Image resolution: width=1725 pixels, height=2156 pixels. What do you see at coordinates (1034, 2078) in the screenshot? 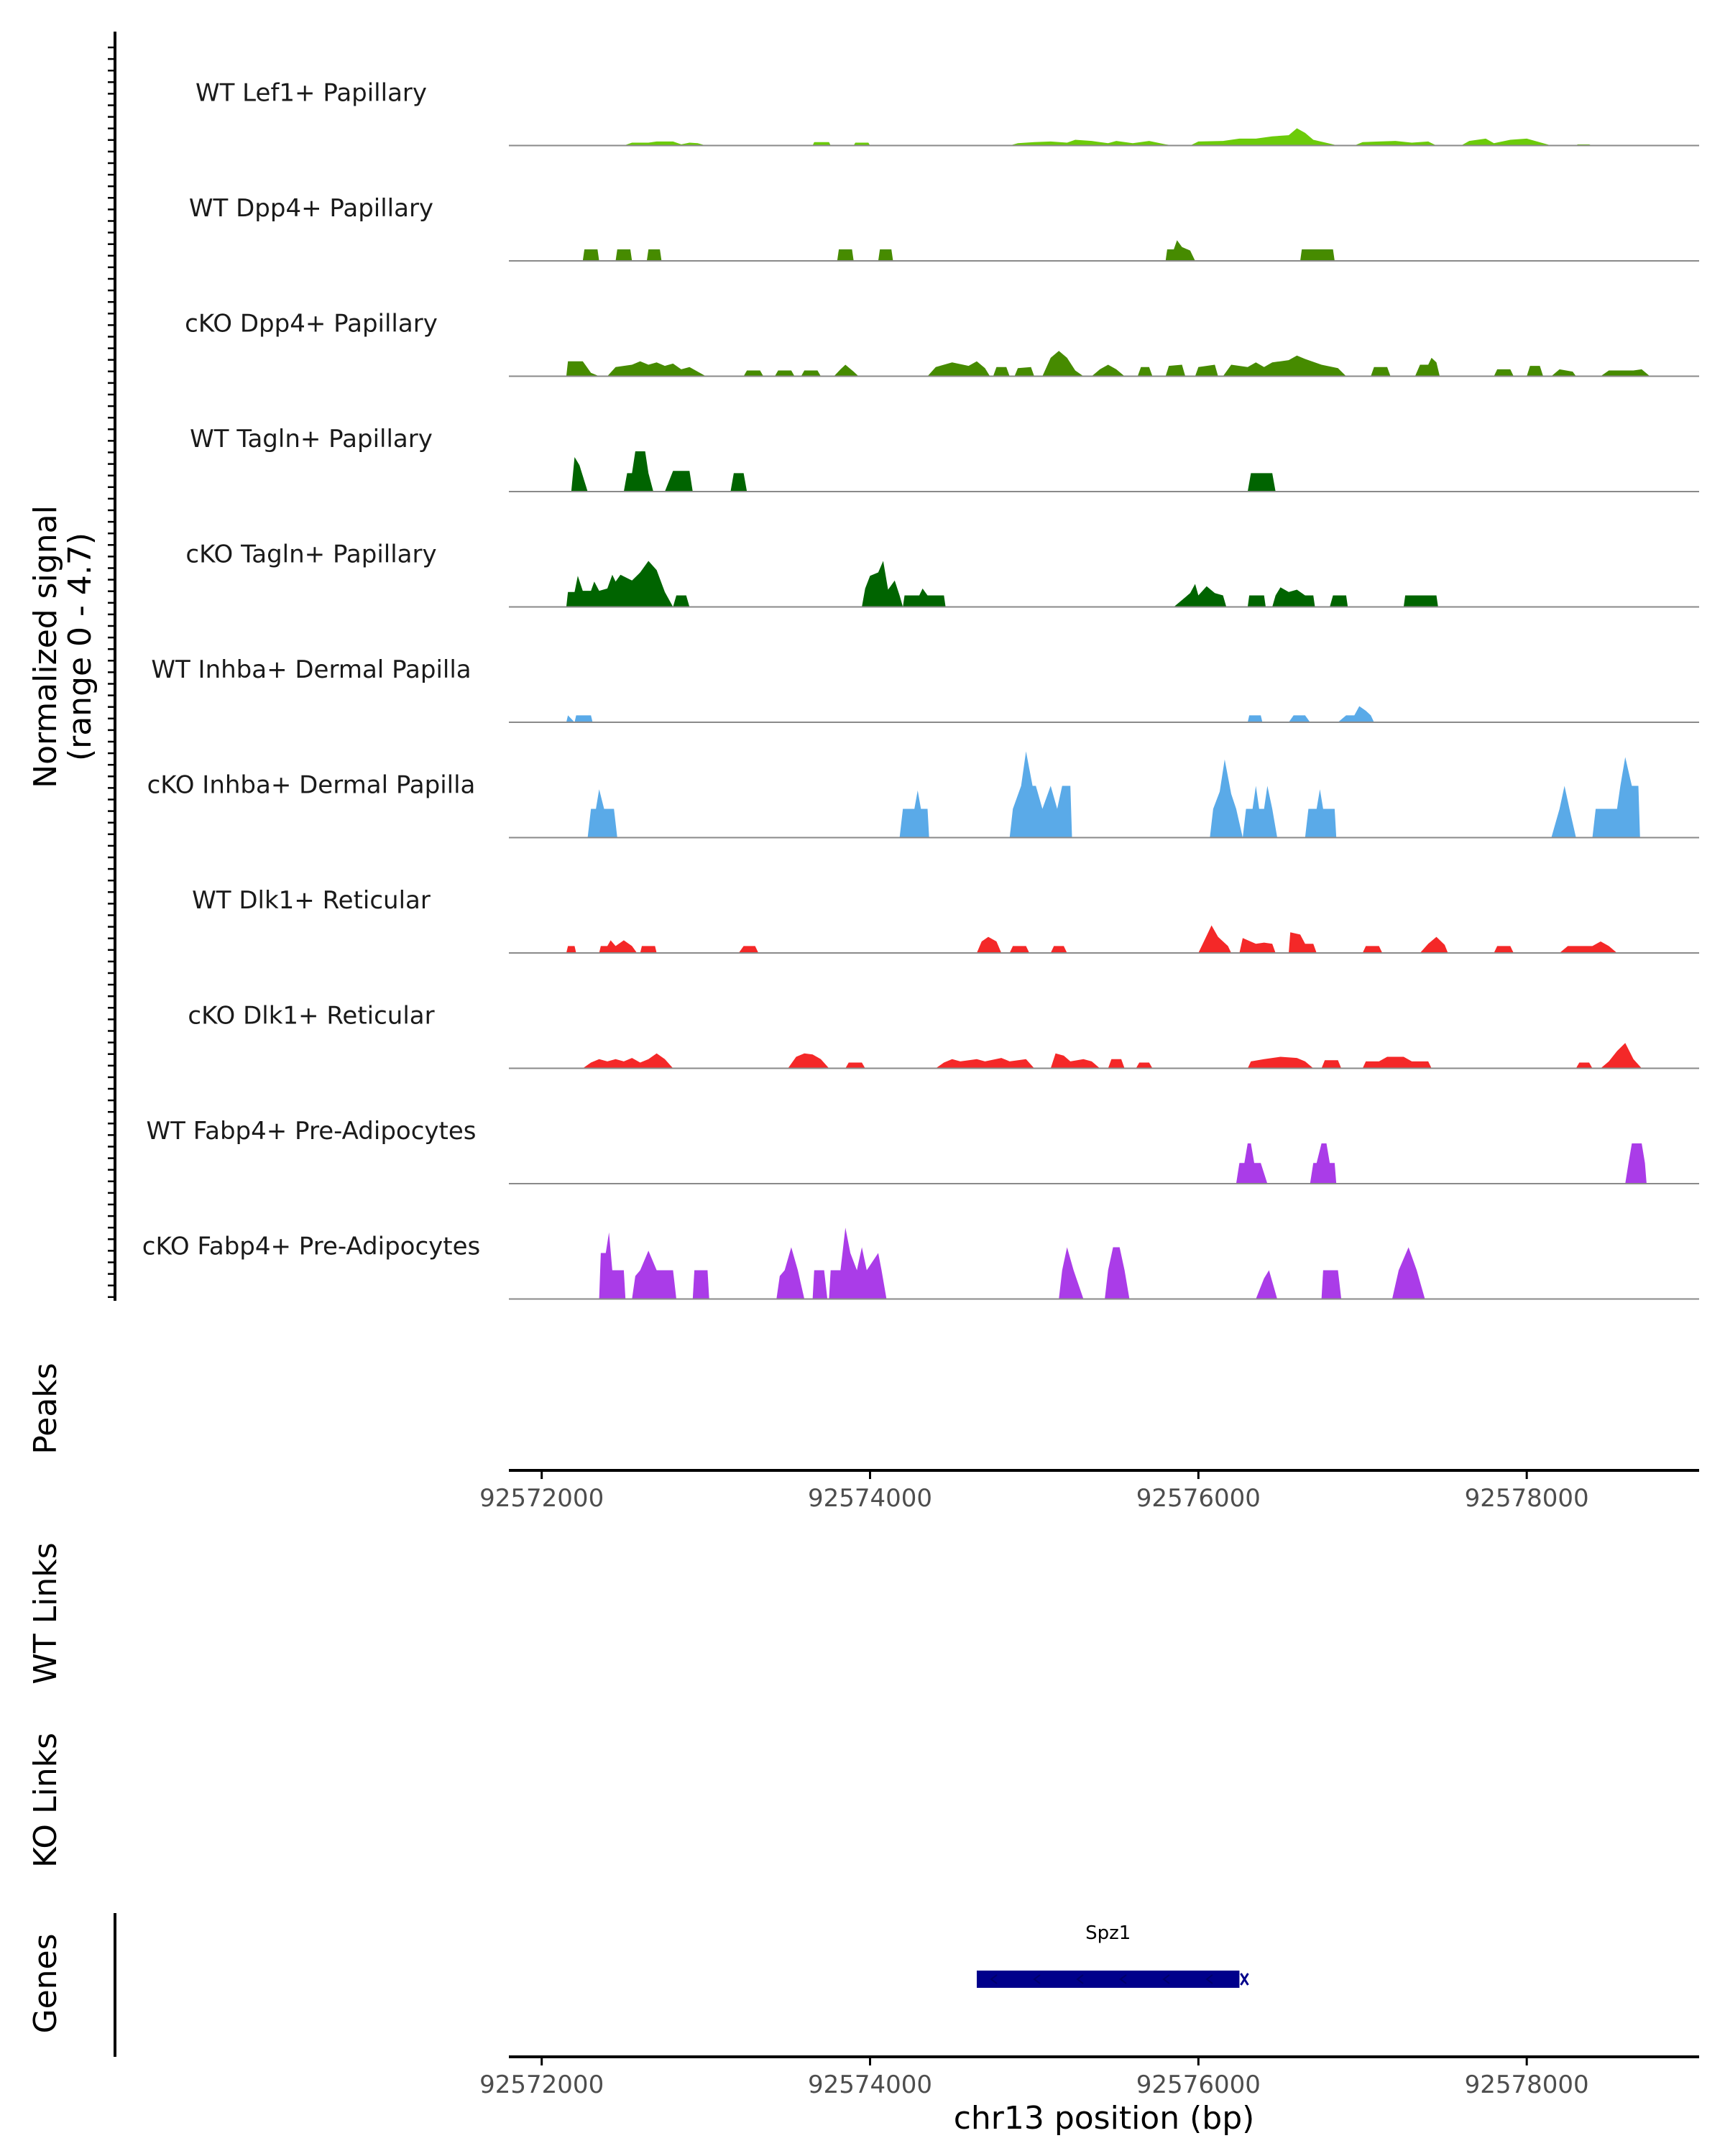
I see `genes-x-axis: 92572000 92574000 92576000 92578000` at bounding box center [1034, 2078].